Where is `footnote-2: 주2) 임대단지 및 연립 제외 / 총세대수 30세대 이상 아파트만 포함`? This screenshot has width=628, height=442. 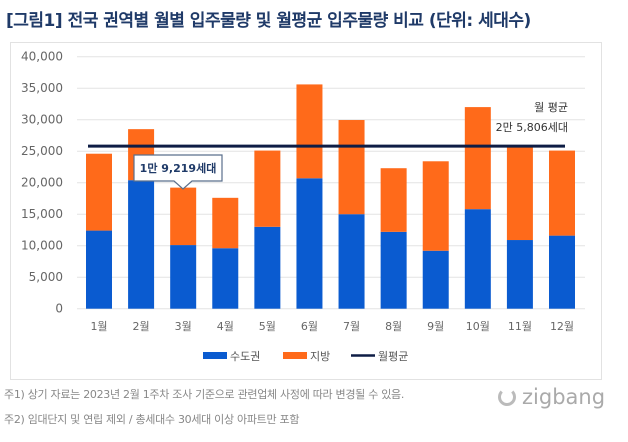 footnote-2: 주2) 임대단지 및 연립 제외 / 총세대수 30세대 이상 아파트만 포함 is located at coordinates (152, 419).